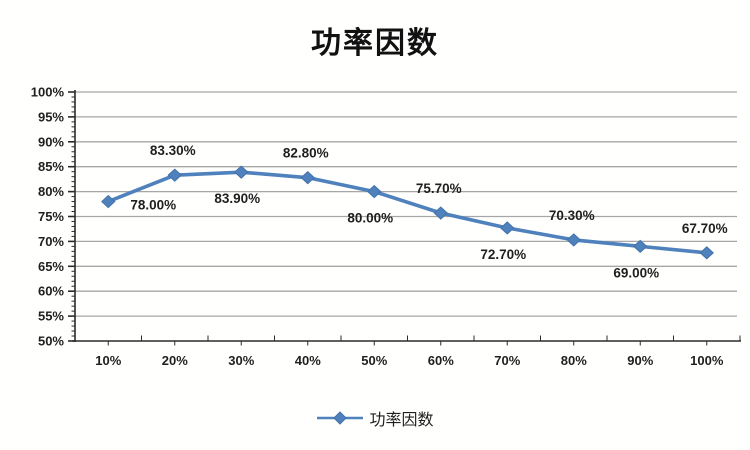  Describe the element at coordinates (574, 360) in the screenshot. I see `x-tick-label: 80%` at that location.